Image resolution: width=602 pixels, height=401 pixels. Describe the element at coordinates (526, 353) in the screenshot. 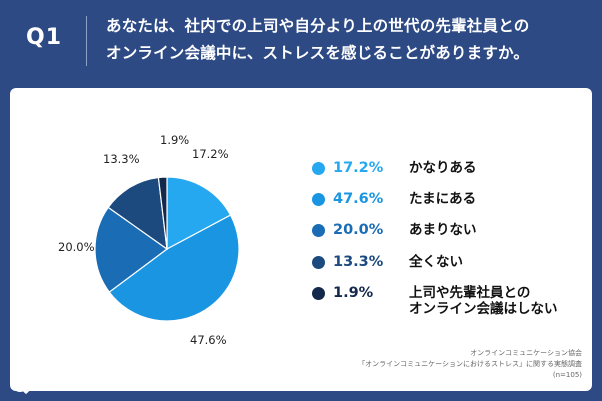

I see `source-line-1: オンラインコミュニケーション協会` at that location.